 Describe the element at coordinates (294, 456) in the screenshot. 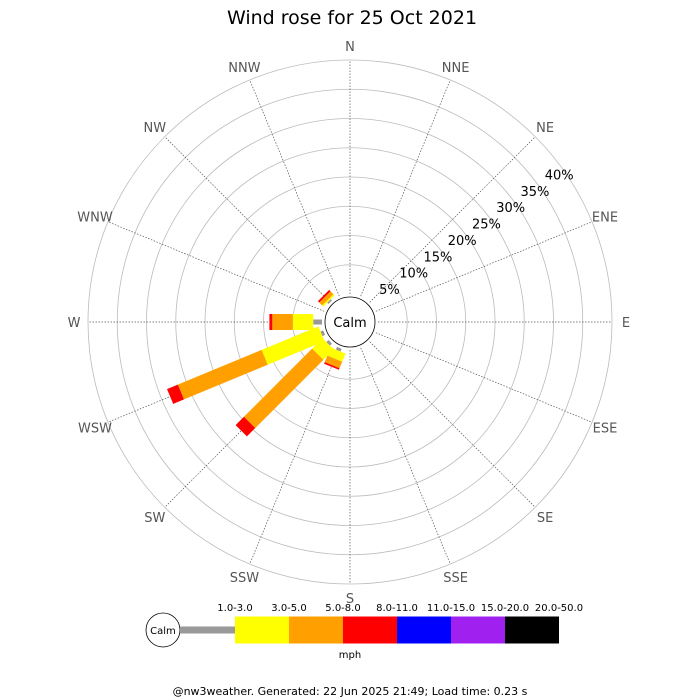

I see `spoke-ssw` at that location.